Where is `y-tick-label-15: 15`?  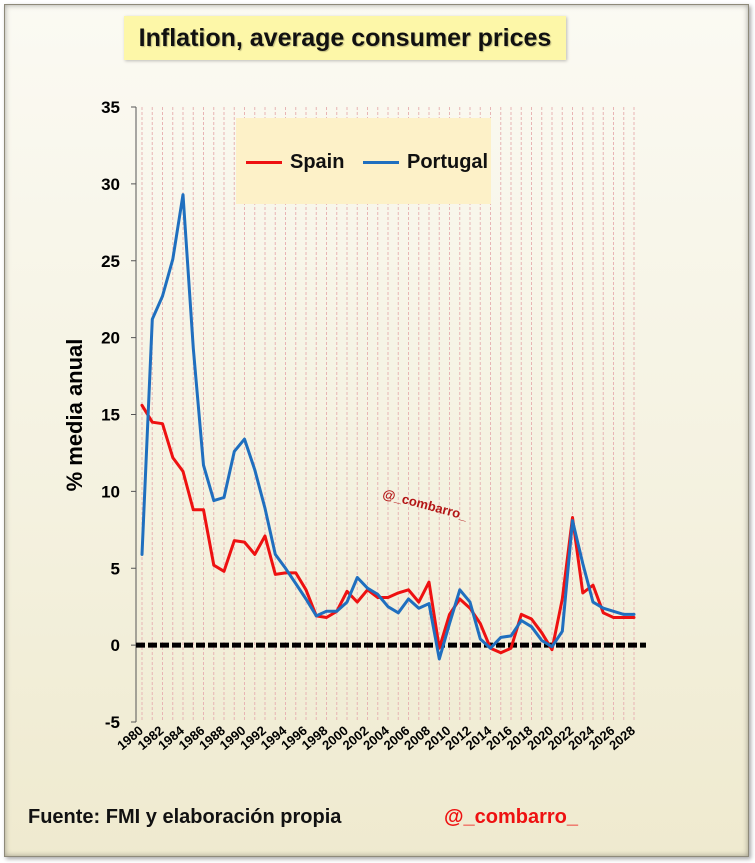 y-tick-label-15: 15 is located at coordinates (110, 415).